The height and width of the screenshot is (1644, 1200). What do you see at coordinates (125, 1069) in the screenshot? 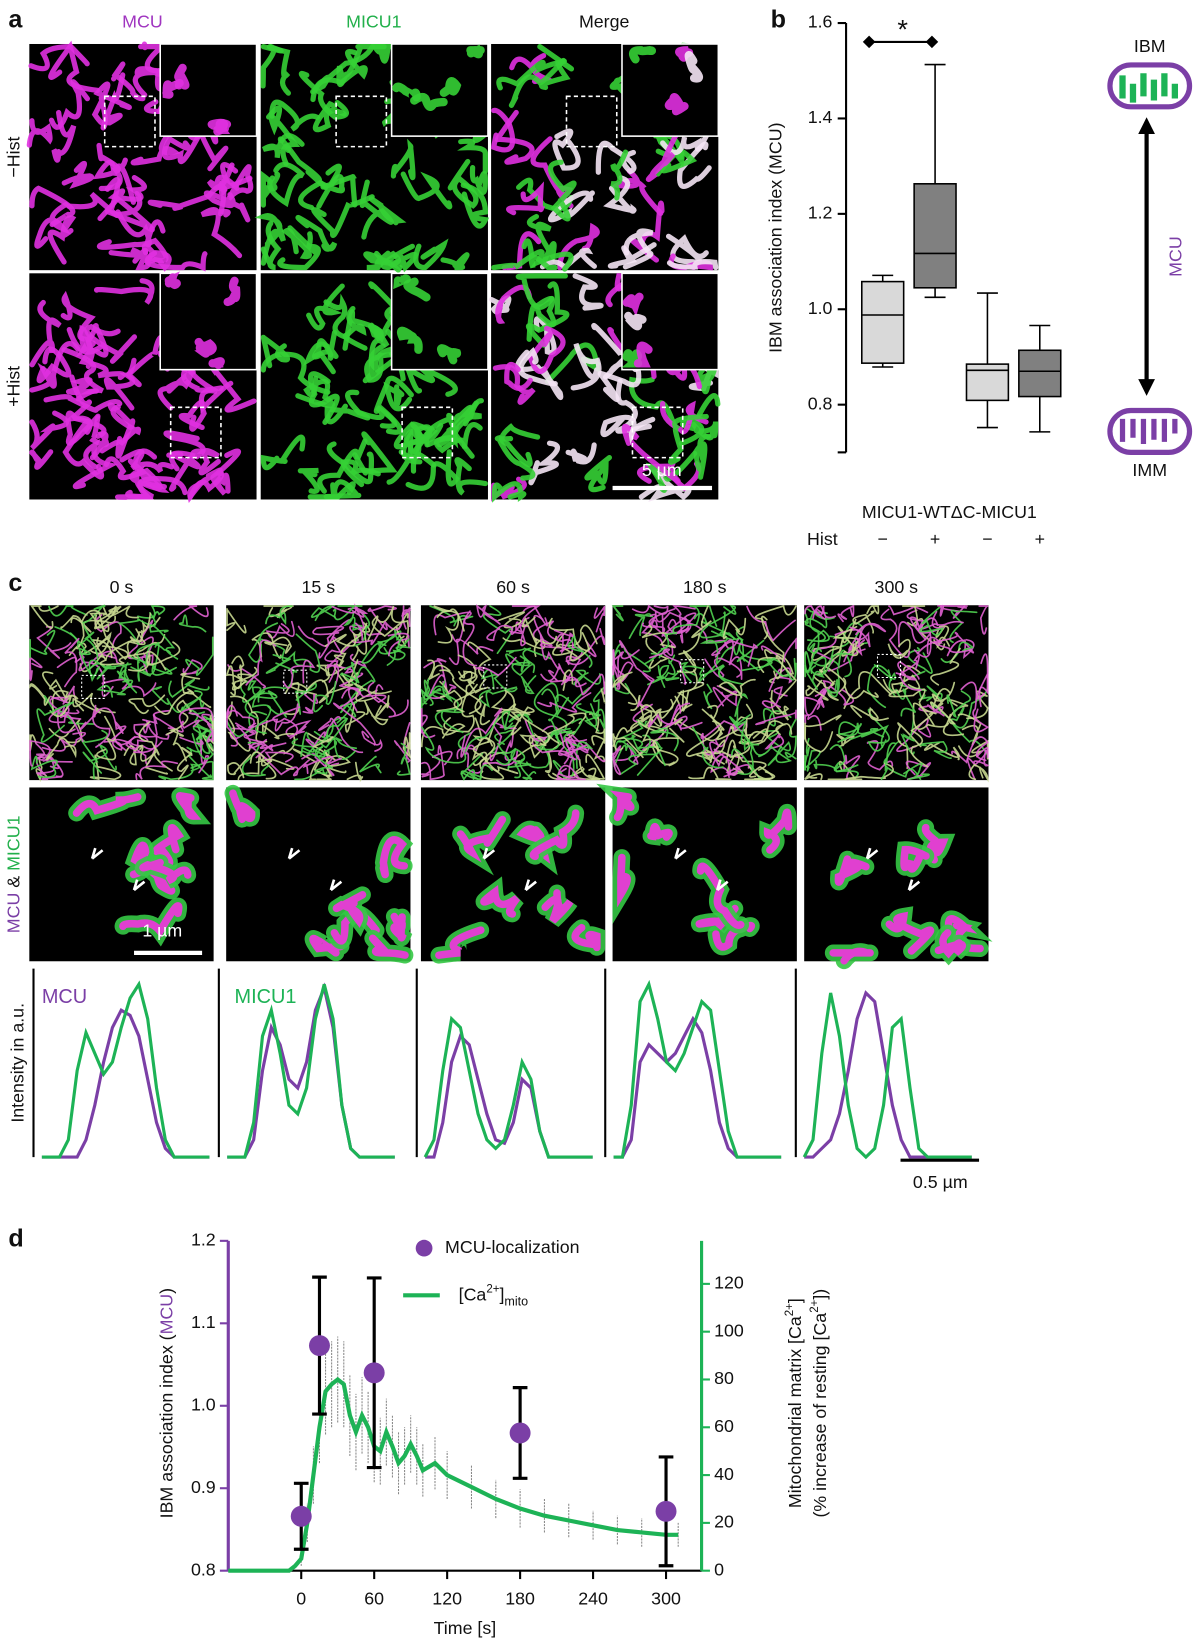
I see `profile-line` at bounding box center [125, 1069].